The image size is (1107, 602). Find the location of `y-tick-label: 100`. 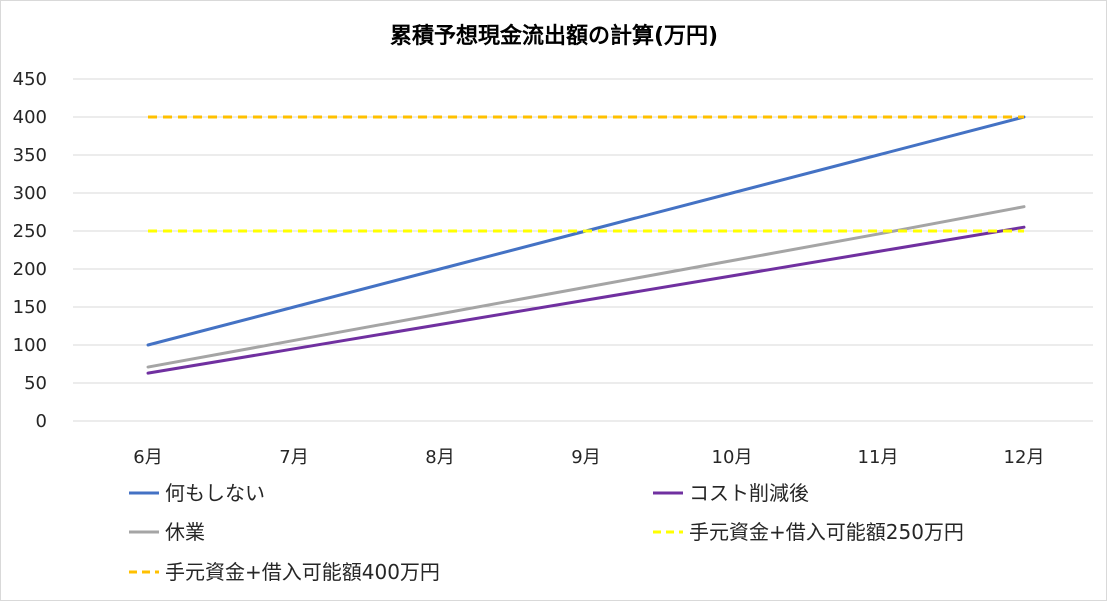

y-tick-label: 100 is located at coordinates (30, 345).